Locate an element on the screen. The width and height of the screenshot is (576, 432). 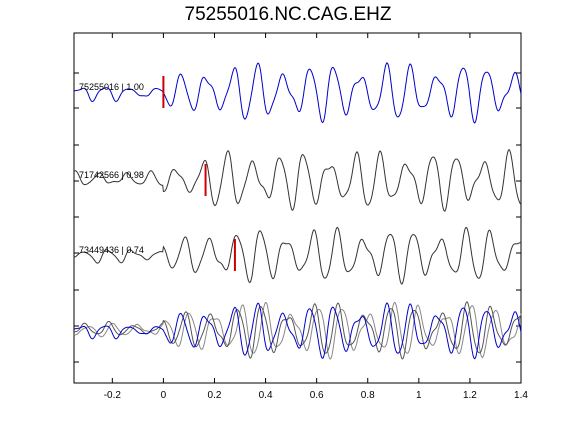
trace-label-75255016: 75255016 | 1.00 is located at coordinates (111, 87).